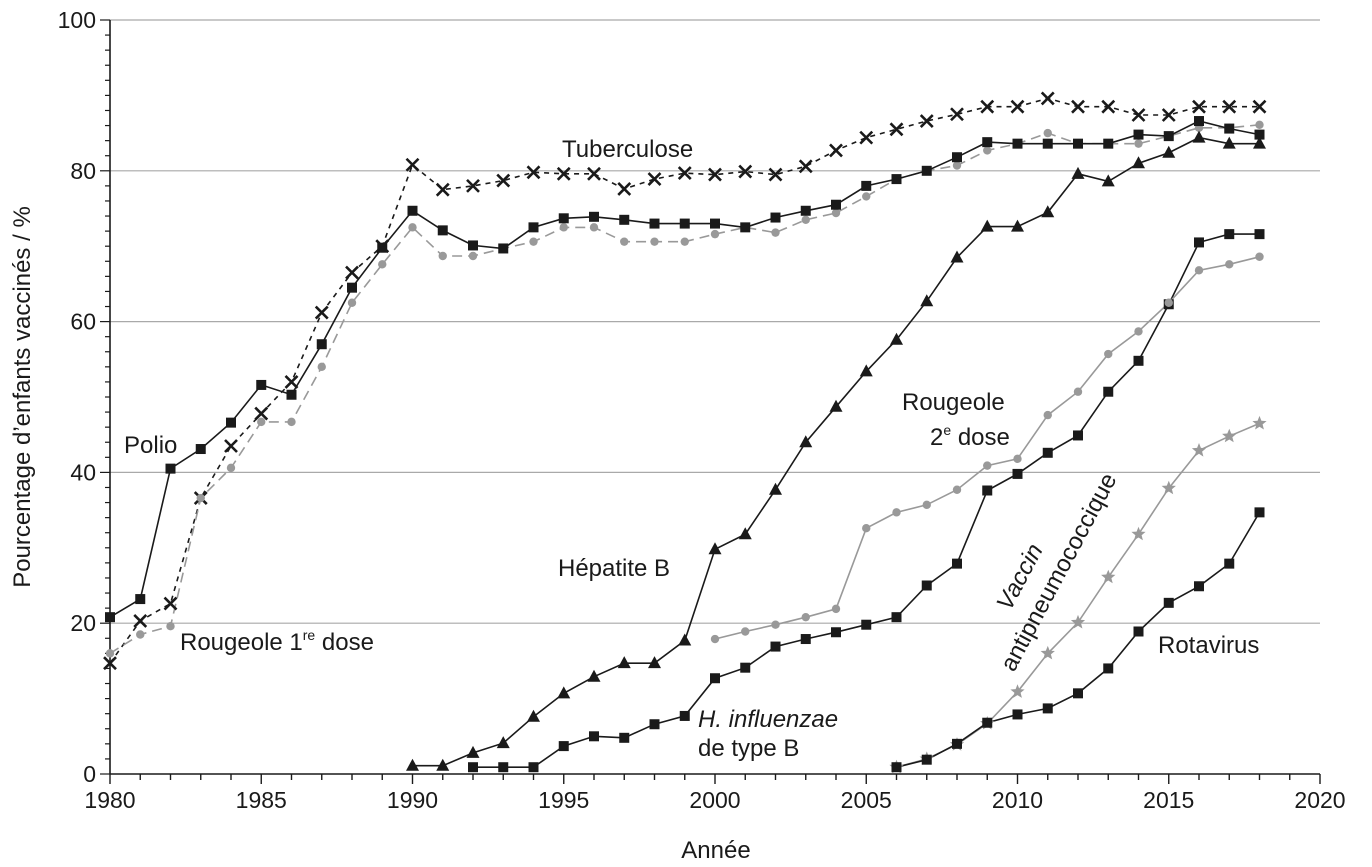 The width and height of the screenshot is (1372, 867). Describe the element at coordinates (563, 800) in the screenshot. I see `x-tick-label-1995: 1995` at that location.